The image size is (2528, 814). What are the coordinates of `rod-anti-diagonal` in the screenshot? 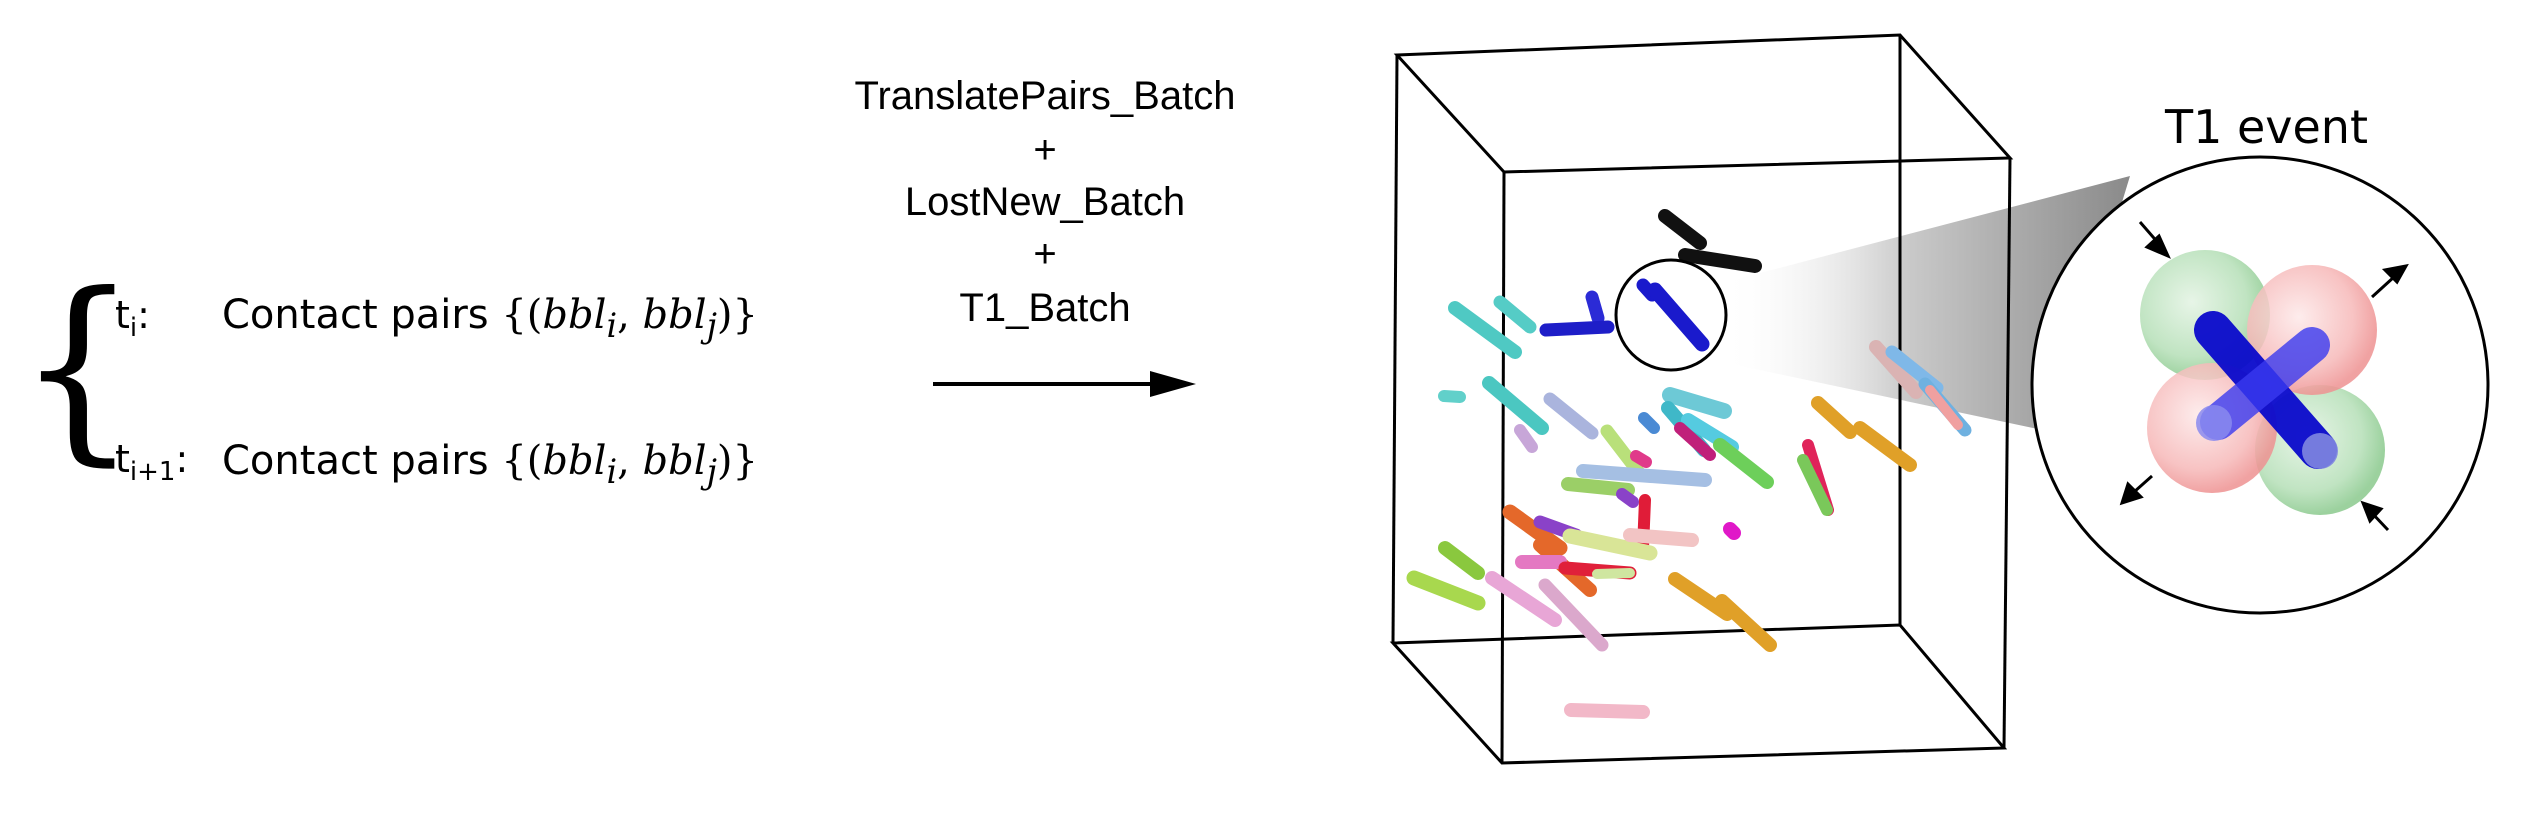 It's located at (2265, 383).